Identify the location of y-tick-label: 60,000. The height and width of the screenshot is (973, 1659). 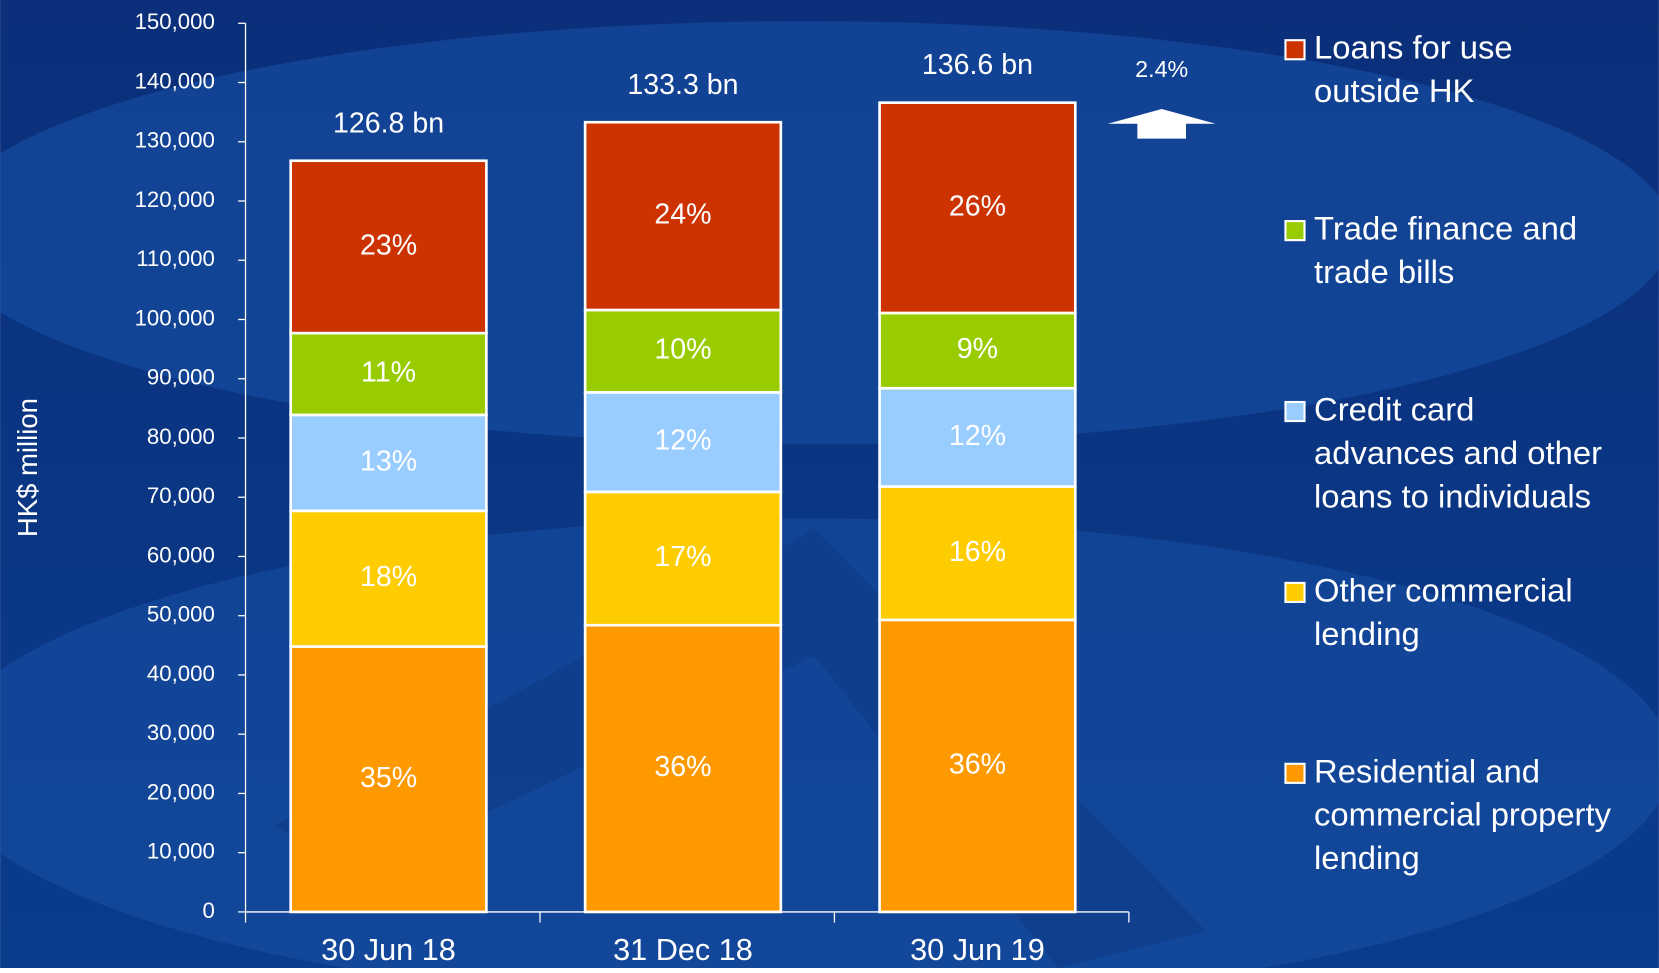
(181, 554).